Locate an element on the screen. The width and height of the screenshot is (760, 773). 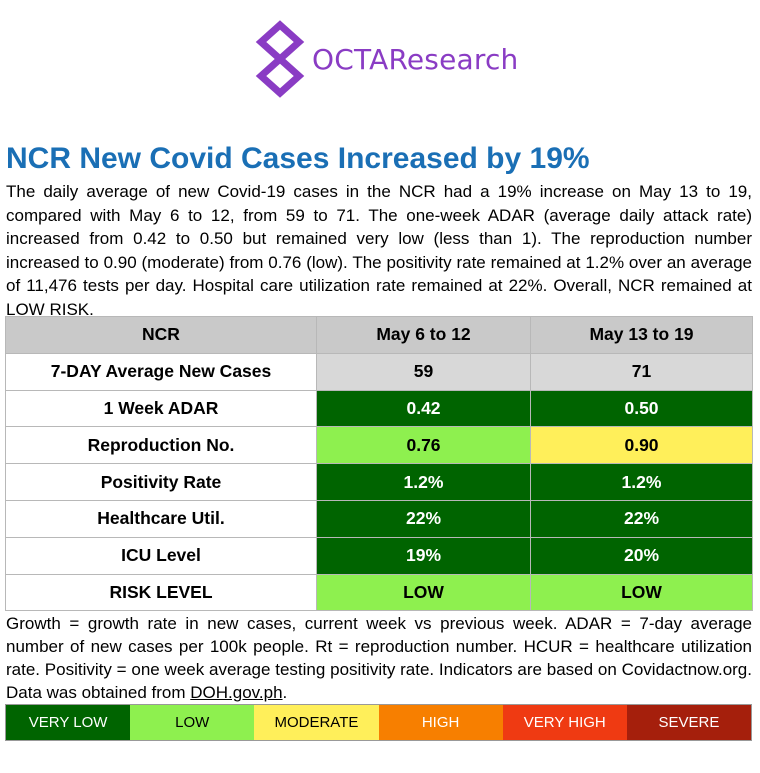
table-row: RISK LEVEL LOW LOW is located at coordinates (379, 592).